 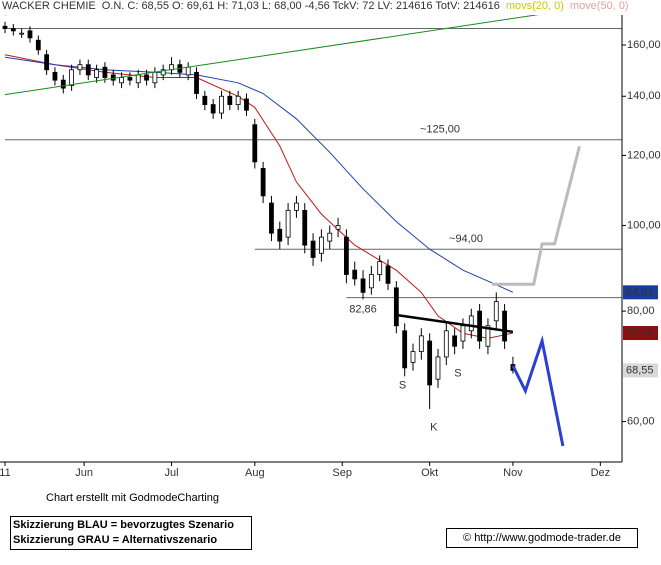 What do you see at coordinates (123, 525) in the screenshot?
I see `legend-entry: Skizzierung BLAU = bevorzugtes Szenario` at bounding box center [123, 525].